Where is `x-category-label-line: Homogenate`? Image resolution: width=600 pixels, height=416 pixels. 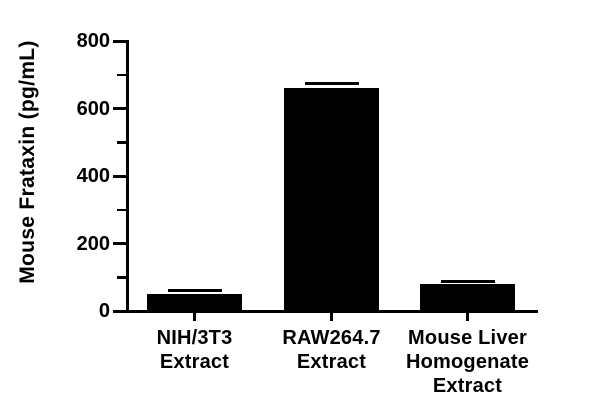 x-category-label-line: Homogenate is located at coordinates (467, 362).